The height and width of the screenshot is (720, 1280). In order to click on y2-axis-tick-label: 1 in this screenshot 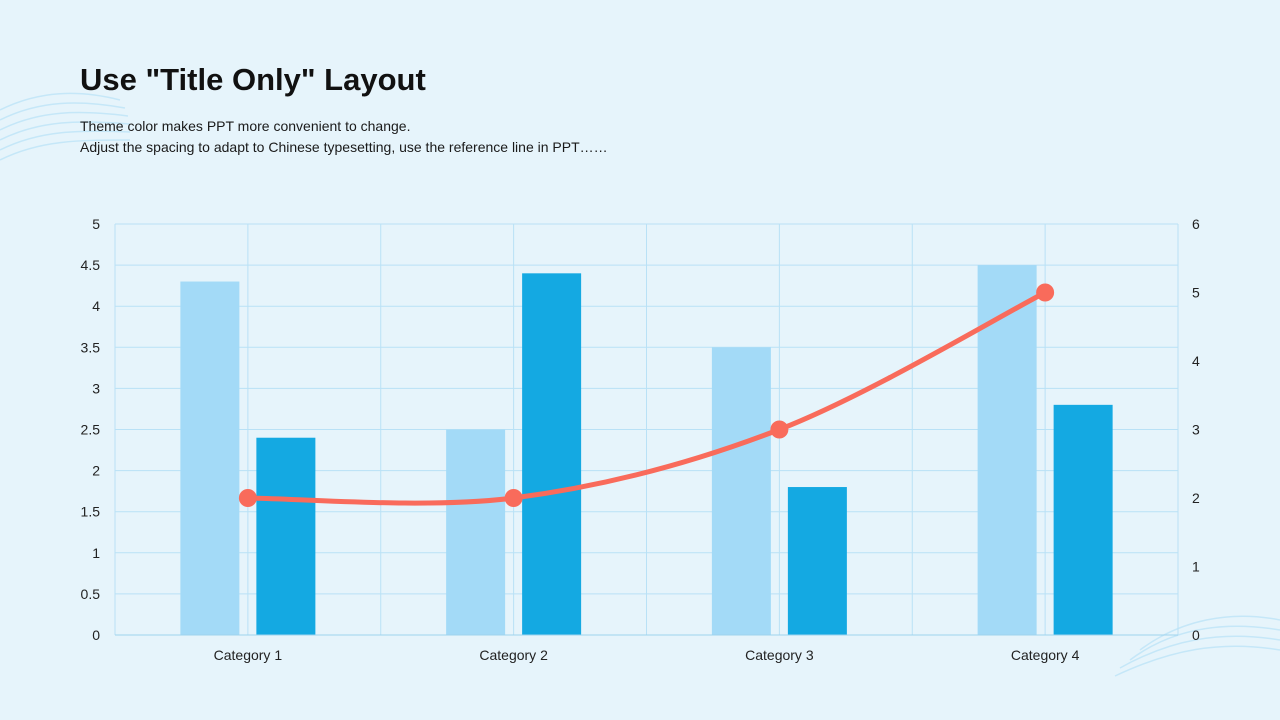, I will do `click(1196, 567)`.